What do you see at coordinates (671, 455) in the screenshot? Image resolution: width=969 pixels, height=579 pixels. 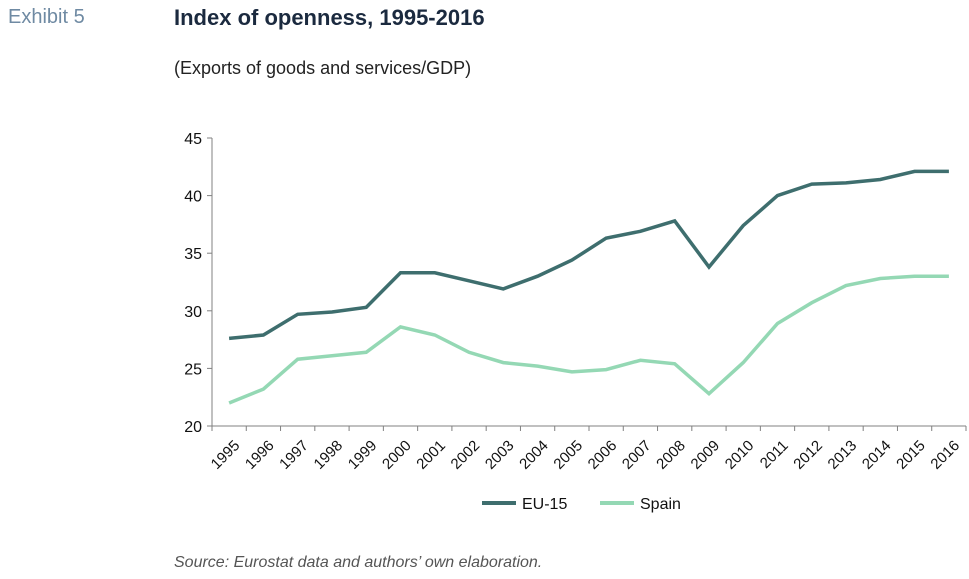 I see `x-tick-label: 2008` at bounding box center [671, 455].